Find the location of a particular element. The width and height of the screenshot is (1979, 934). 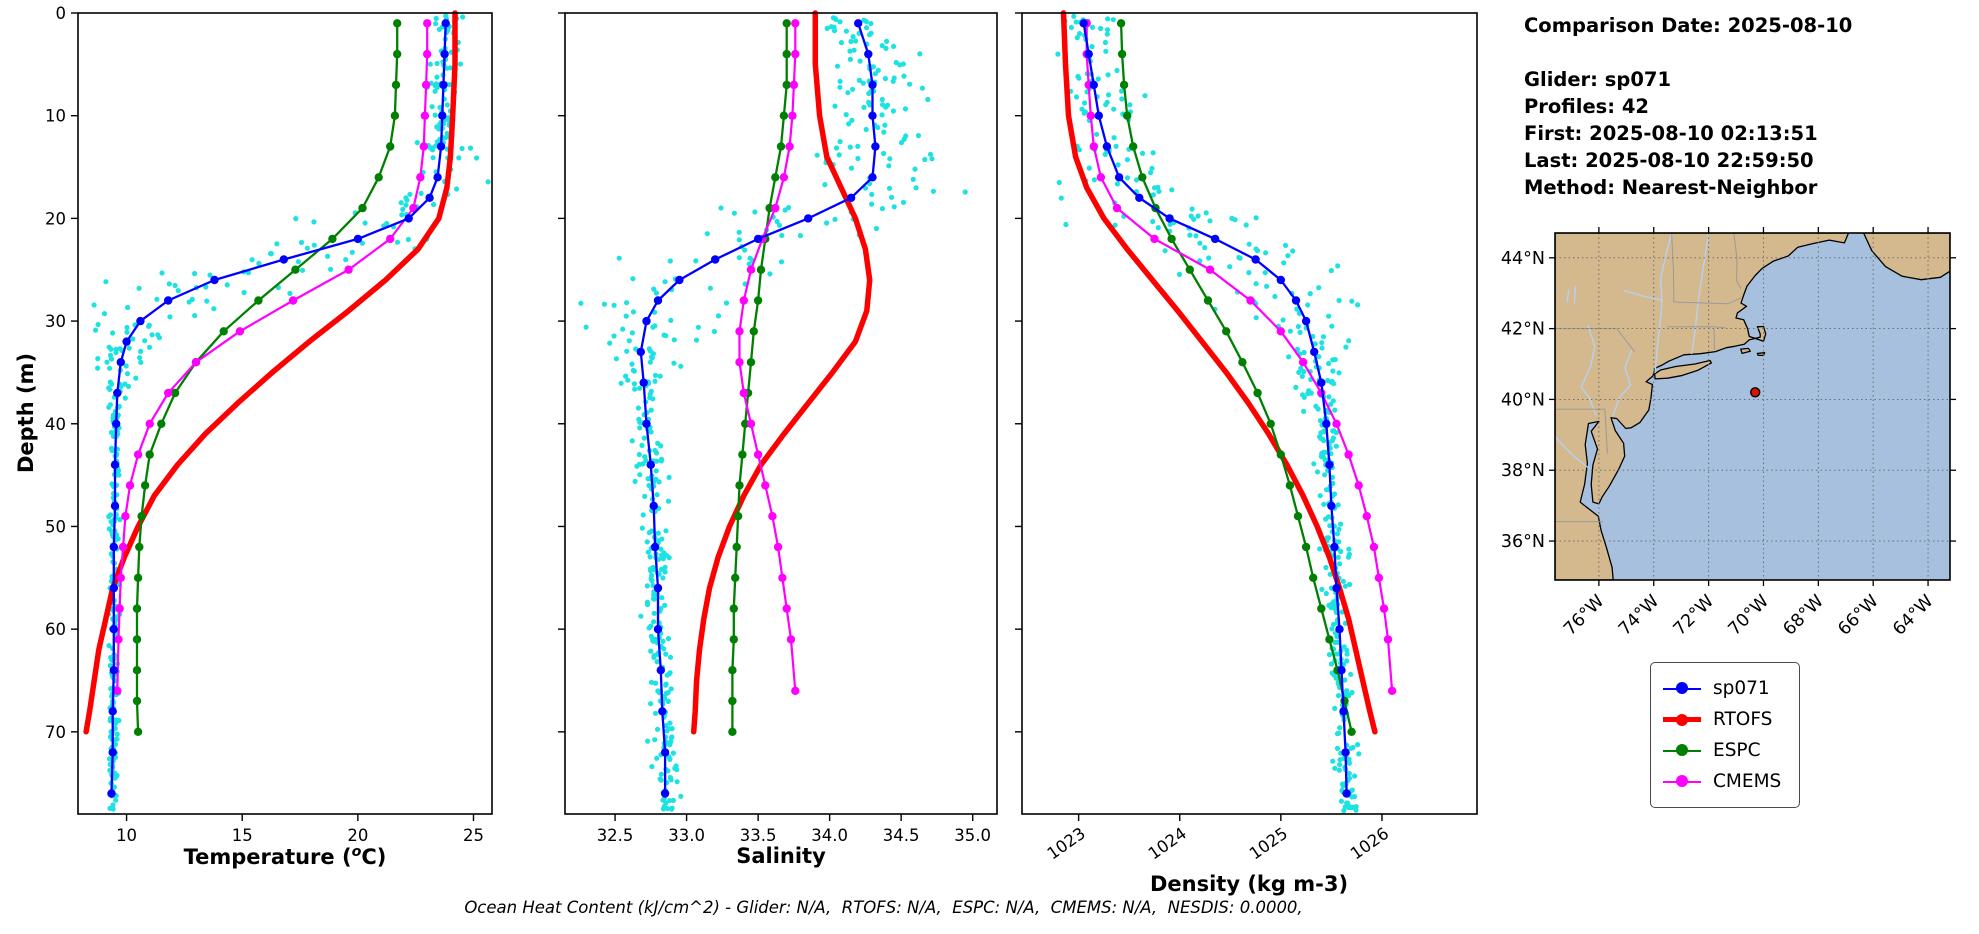

depth-axis-label: Depth (m) is located at coordinates (26, 413).